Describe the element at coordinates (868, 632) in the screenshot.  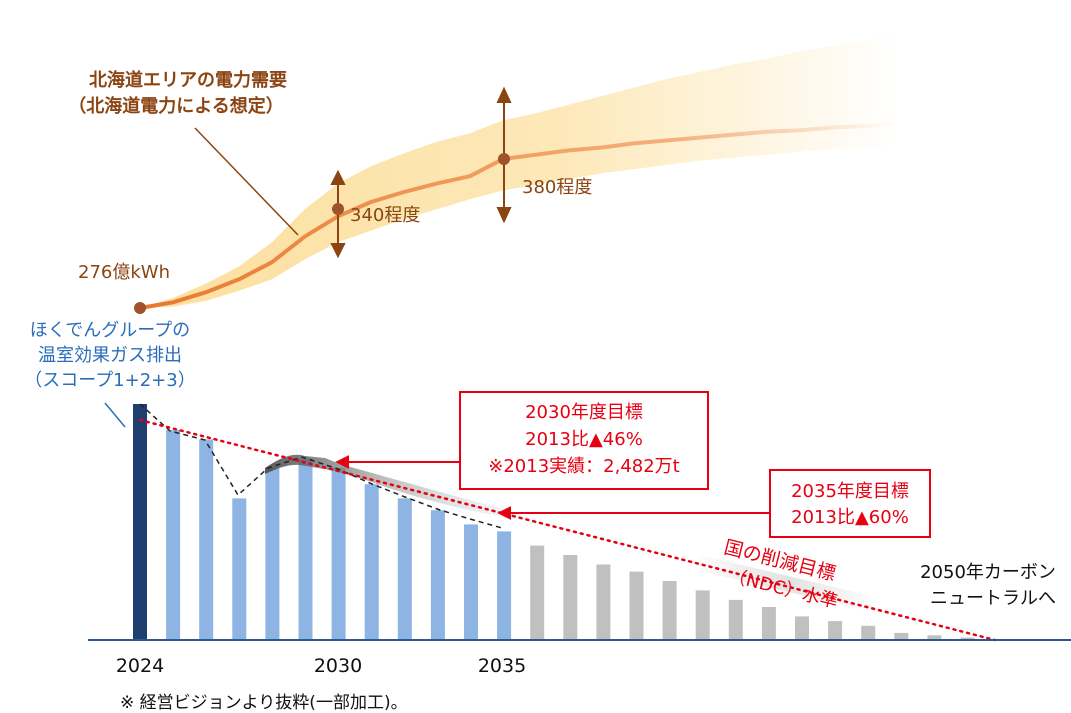
I see `emissions-bar-2046` at that location.